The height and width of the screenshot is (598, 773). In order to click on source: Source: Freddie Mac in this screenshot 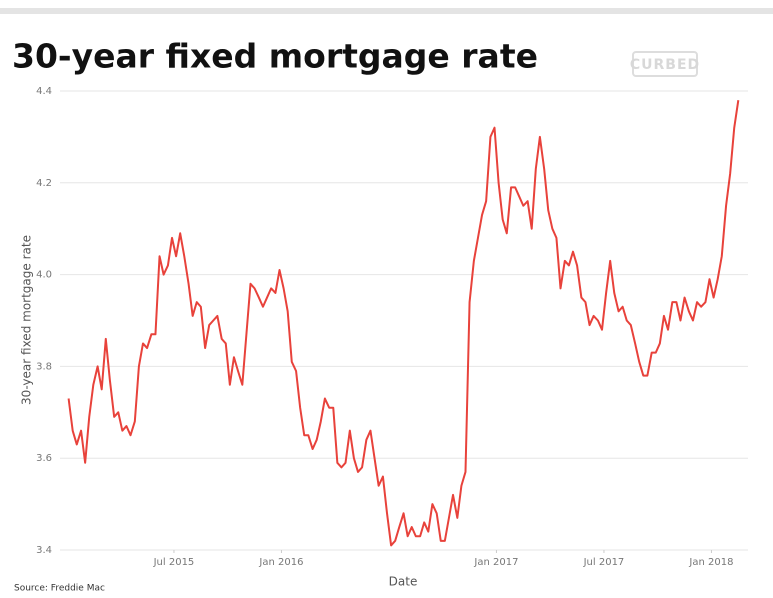, I will do `click(59, 589)`.